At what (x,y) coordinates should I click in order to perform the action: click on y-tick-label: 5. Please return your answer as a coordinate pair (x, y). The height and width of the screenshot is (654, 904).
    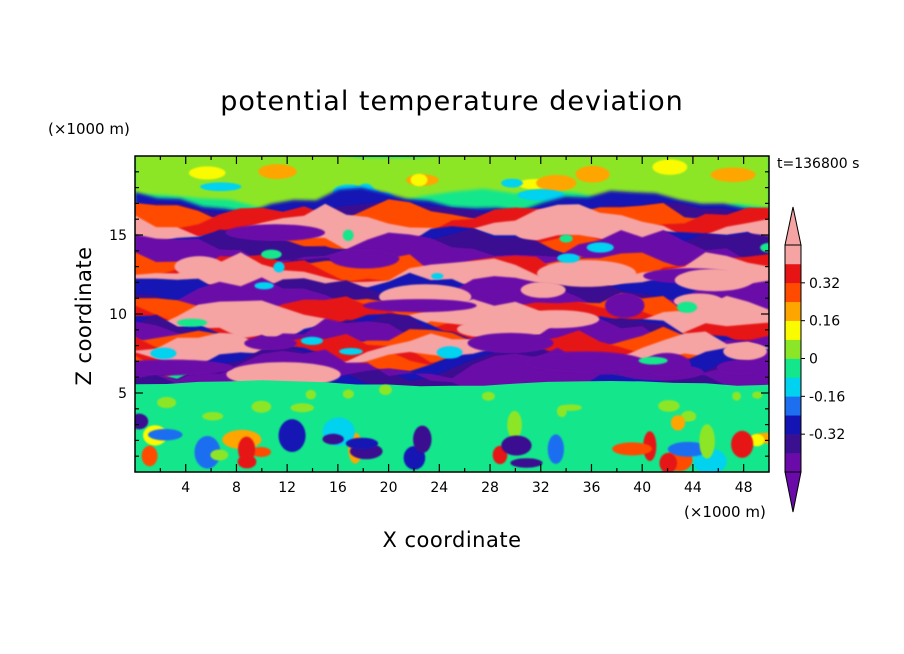
    Looking at the image, I should click on (122, 394).